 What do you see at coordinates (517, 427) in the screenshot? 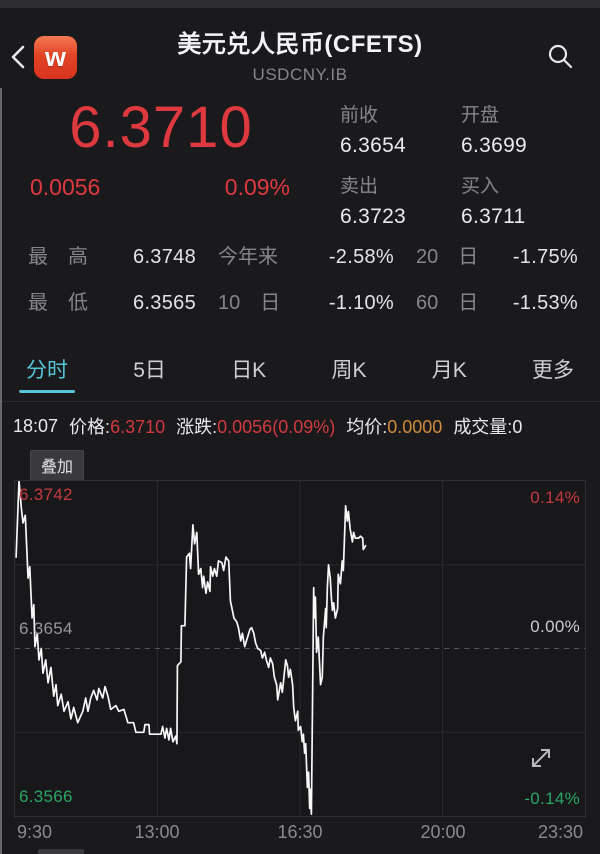
I see `ticker-volume-value: 0` at bounding box center [517, 427].